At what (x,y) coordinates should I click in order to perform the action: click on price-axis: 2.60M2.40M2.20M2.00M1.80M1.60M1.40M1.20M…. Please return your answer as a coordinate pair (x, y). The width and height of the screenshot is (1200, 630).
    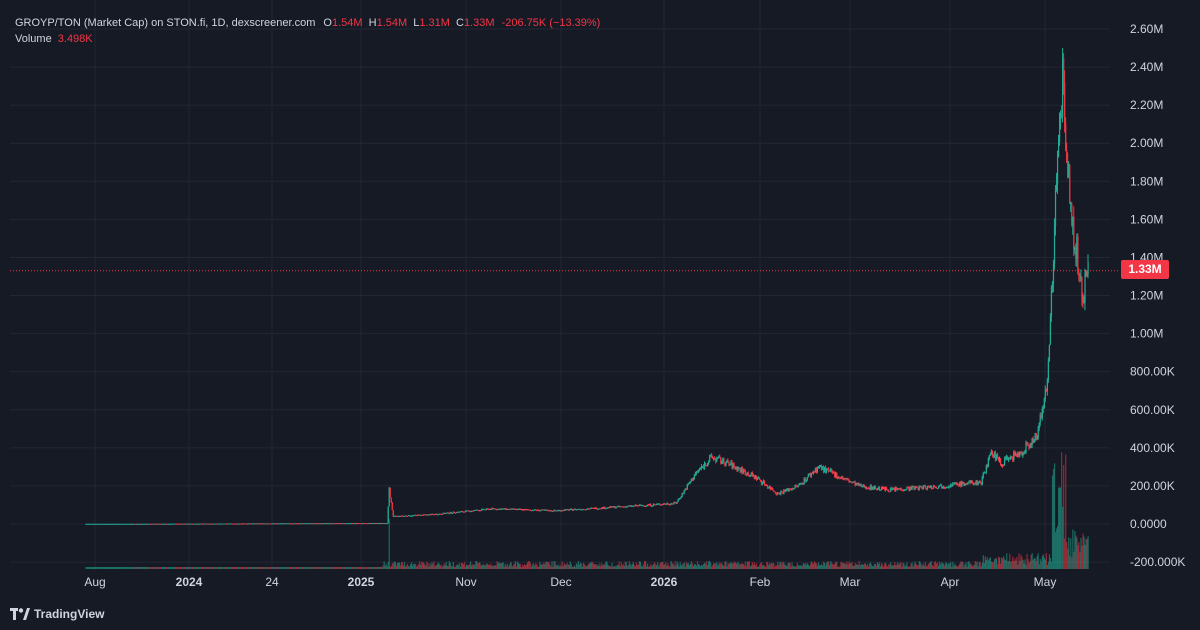
    Looking at the image, I should click on (1157, 295).